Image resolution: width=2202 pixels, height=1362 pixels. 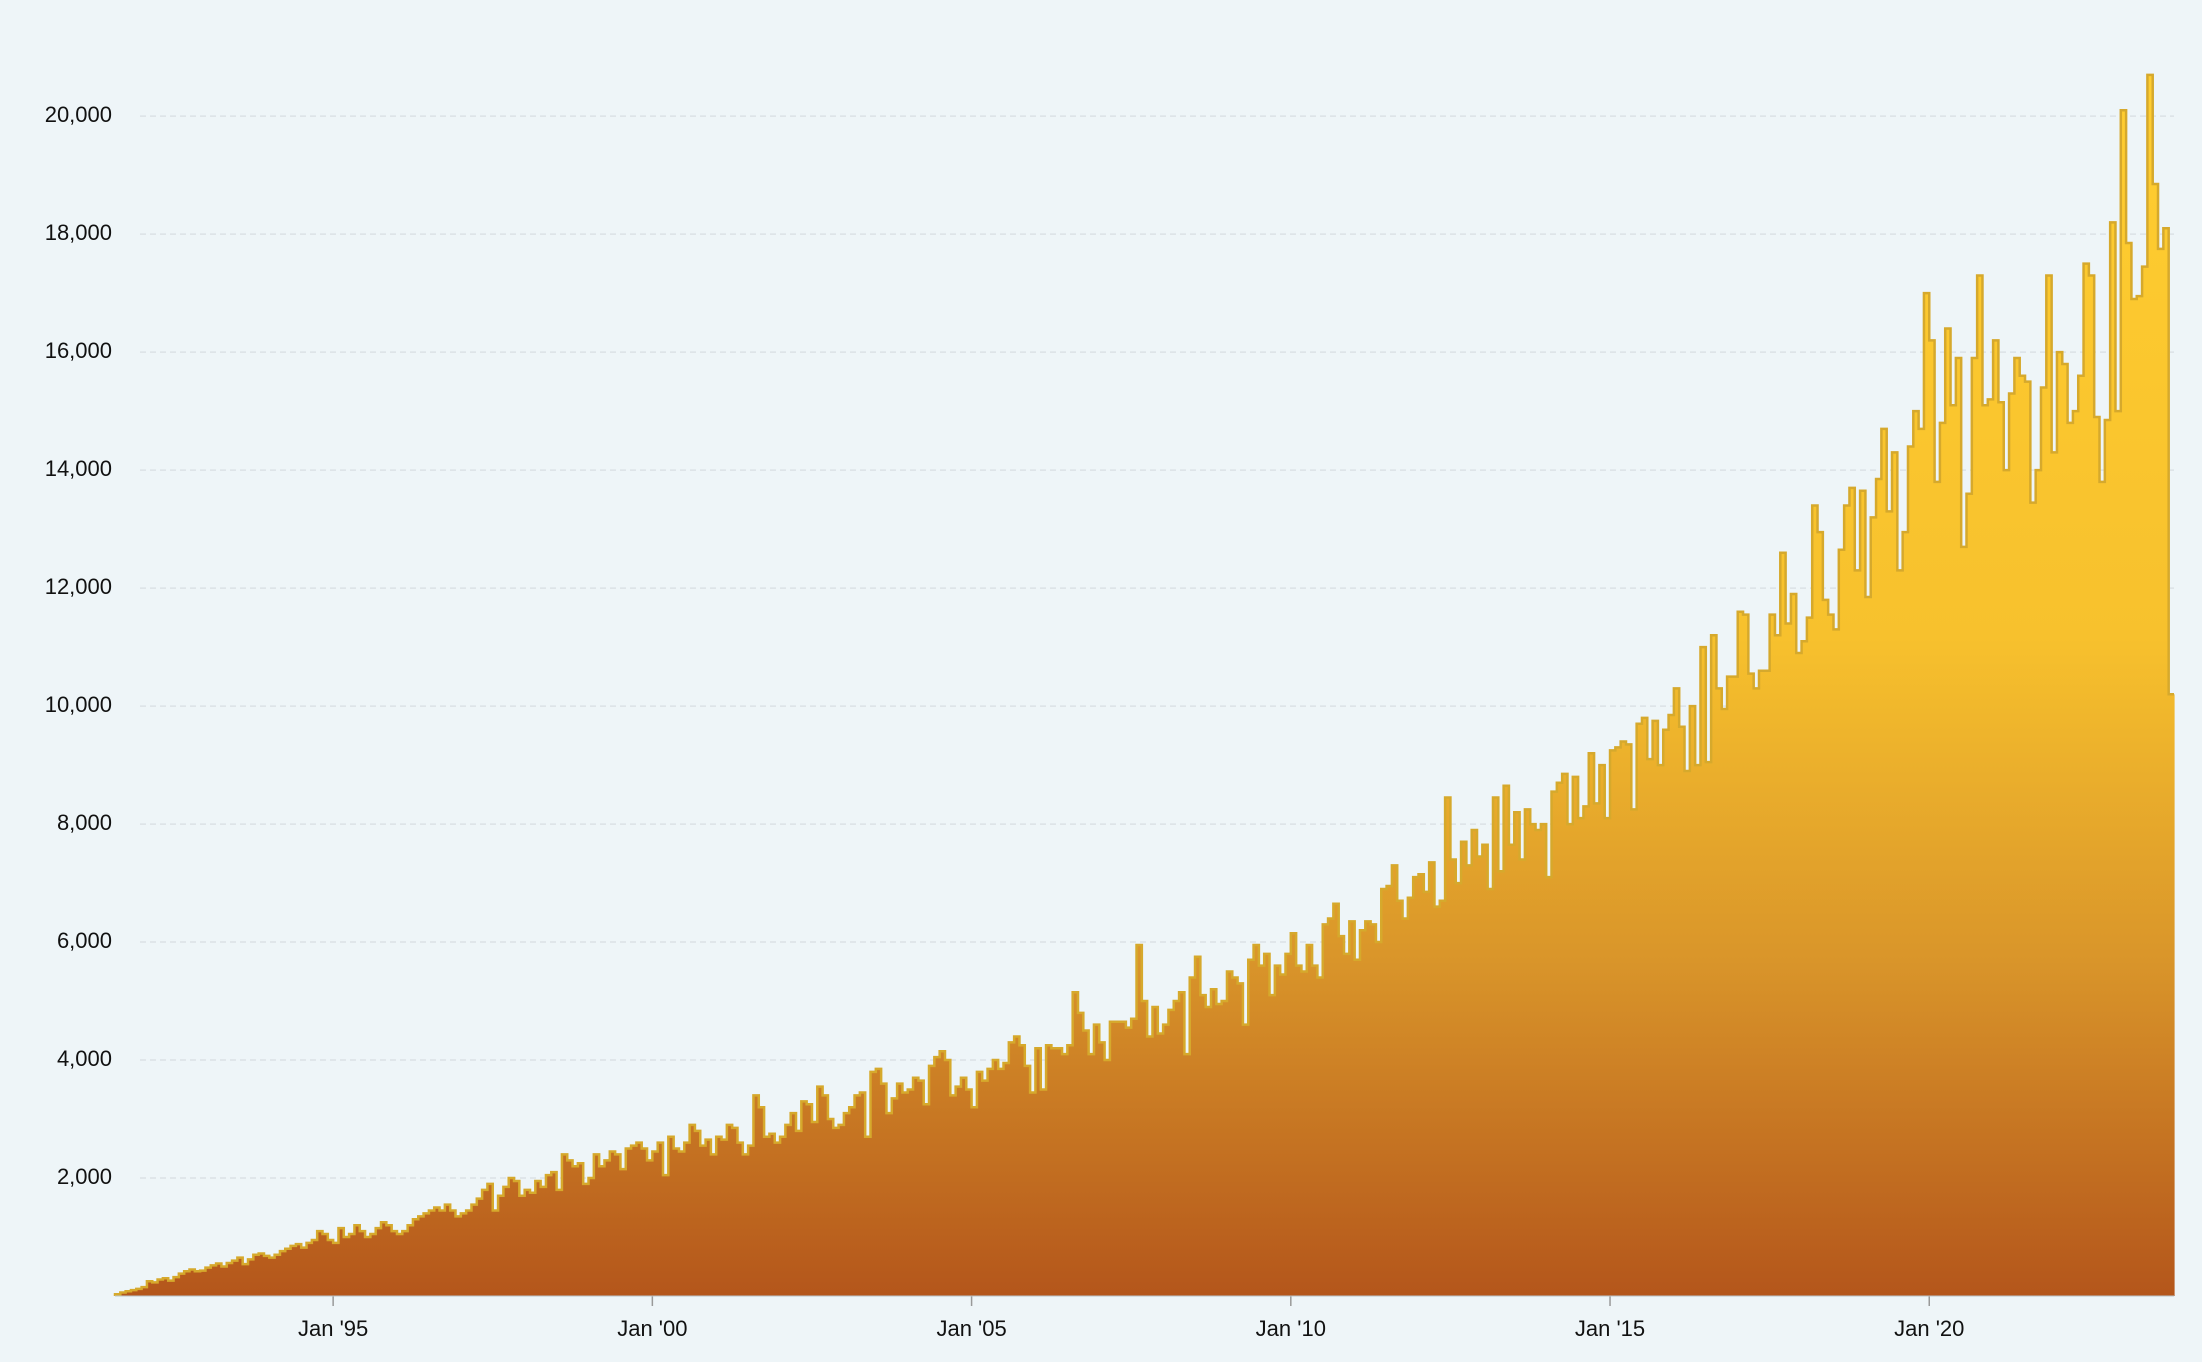 What do you see at coordinates (78, 232) in the screenshot?
I see `y-tick-label: 18,000` at bounding box center [78, 232].